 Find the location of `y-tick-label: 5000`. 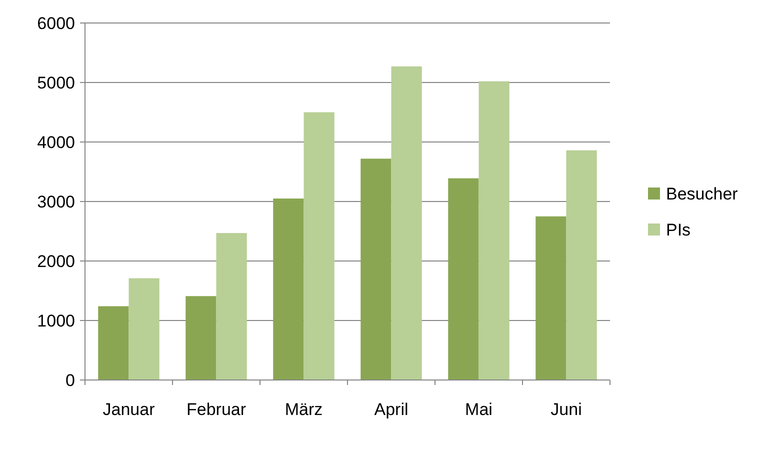

y-tick-label: 5000 is located at coordinates (56, 82).